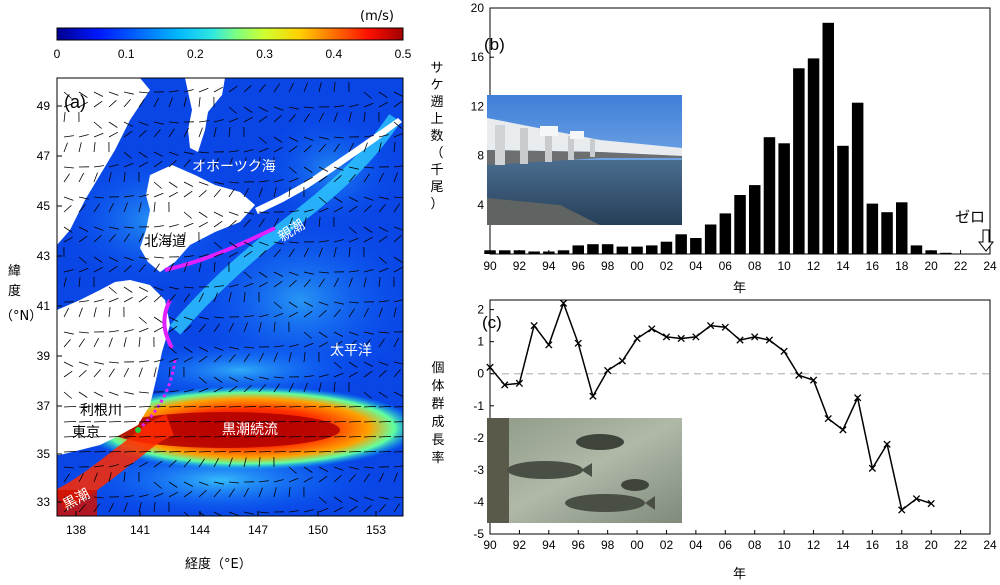  Describe the element at coordinates (480, 342) in the screenshot. I see `panel-c-y-tick-label: 1` at that location.